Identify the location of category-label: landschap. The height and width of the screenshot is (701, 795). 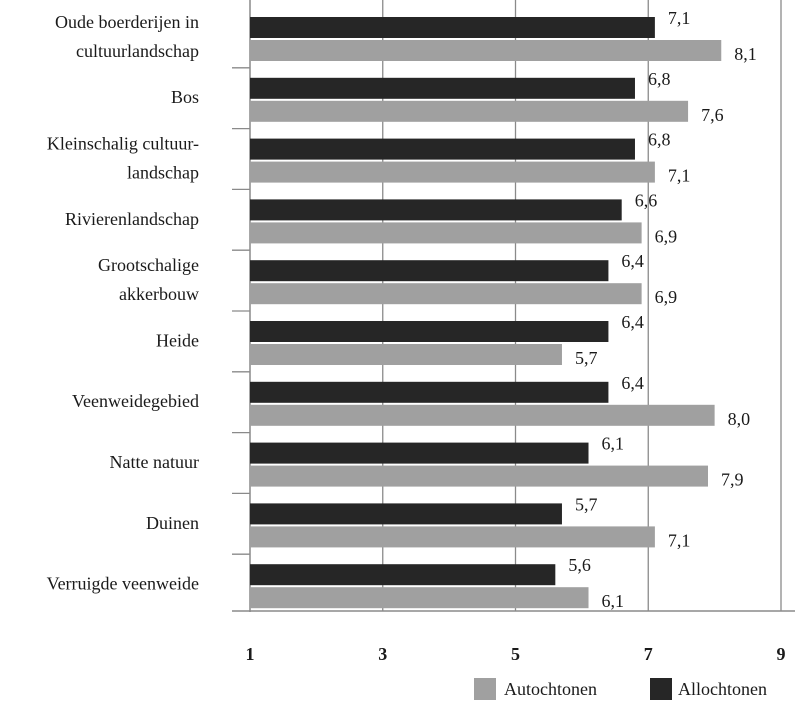
(163, 173).